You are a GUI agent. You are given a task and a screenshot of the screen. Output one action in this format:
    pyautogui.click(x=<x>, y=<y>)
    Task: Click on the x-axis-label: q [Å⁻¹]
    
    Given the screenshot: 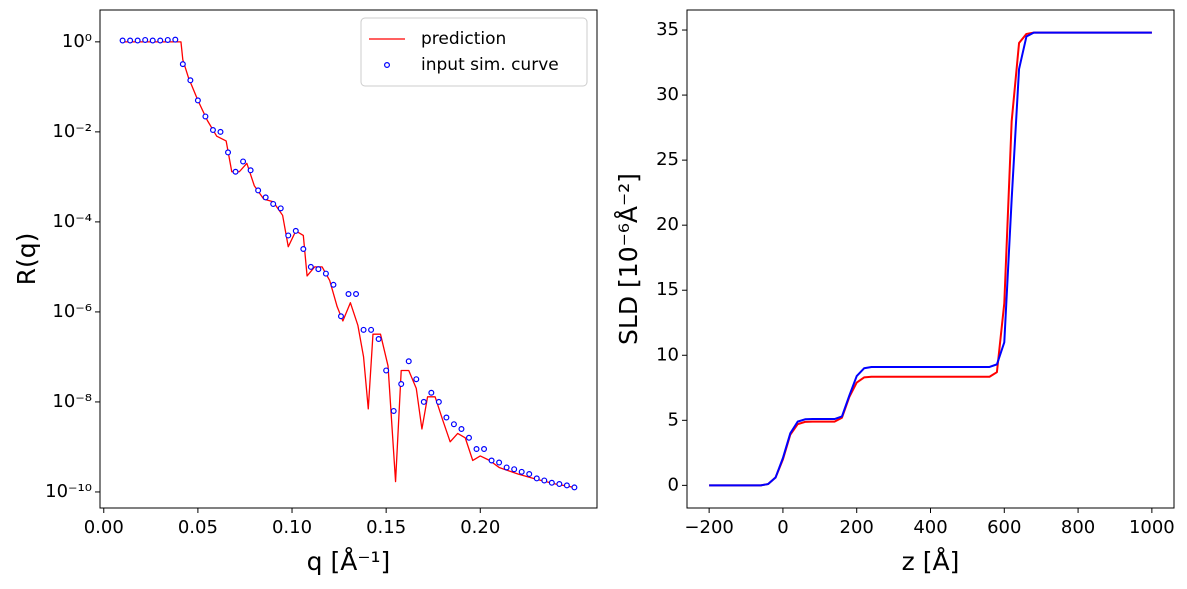 What is the action you would take?
    pyautogui.click(x=349, y=561)
    